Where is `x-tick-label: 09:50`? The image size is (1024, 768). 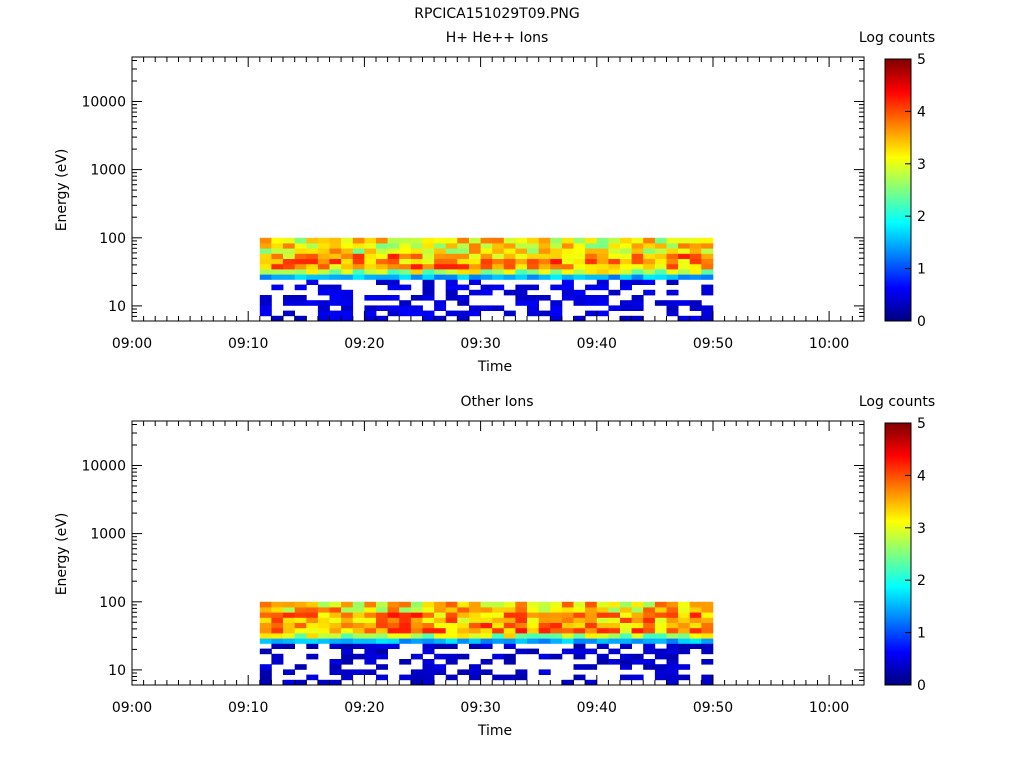
x-tick-label: 09:50 is located at coordinates (713, 708).